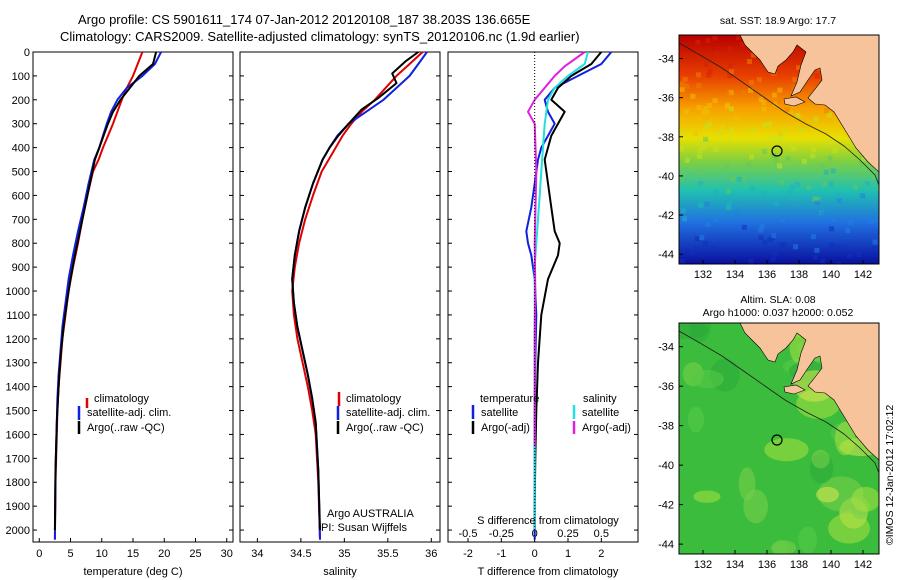  I want to click on y-tick-label: 1300, so click(18, 364).